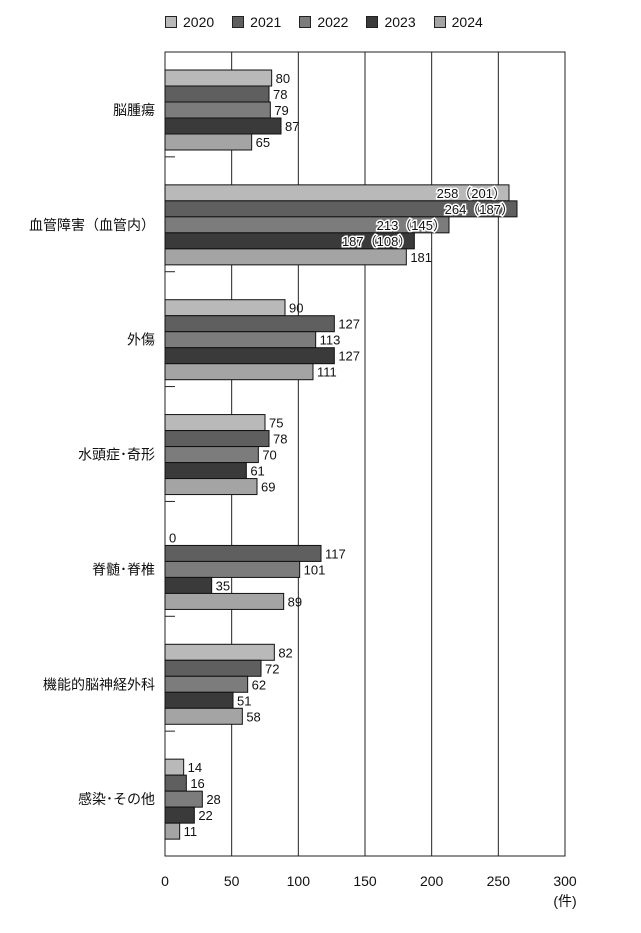 The height and width of the screenshot is (933, 641). Describe the element at coordinates (564, 901) in the screenshot. I see `axis-unit-label: (件)` at that location.